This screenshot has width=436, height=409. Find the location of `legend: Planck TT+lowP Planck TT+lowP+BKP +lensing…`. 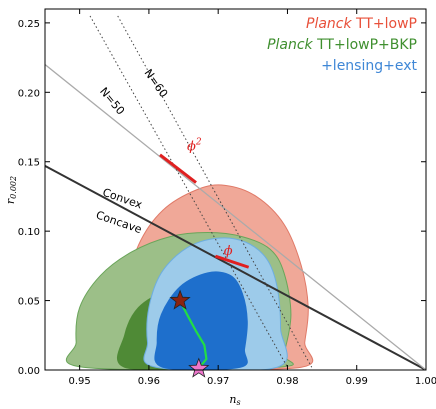

legend: Planck TT+lowP Planck TT+lowP+BKP +lensing… is located at coordinates (342, 45).